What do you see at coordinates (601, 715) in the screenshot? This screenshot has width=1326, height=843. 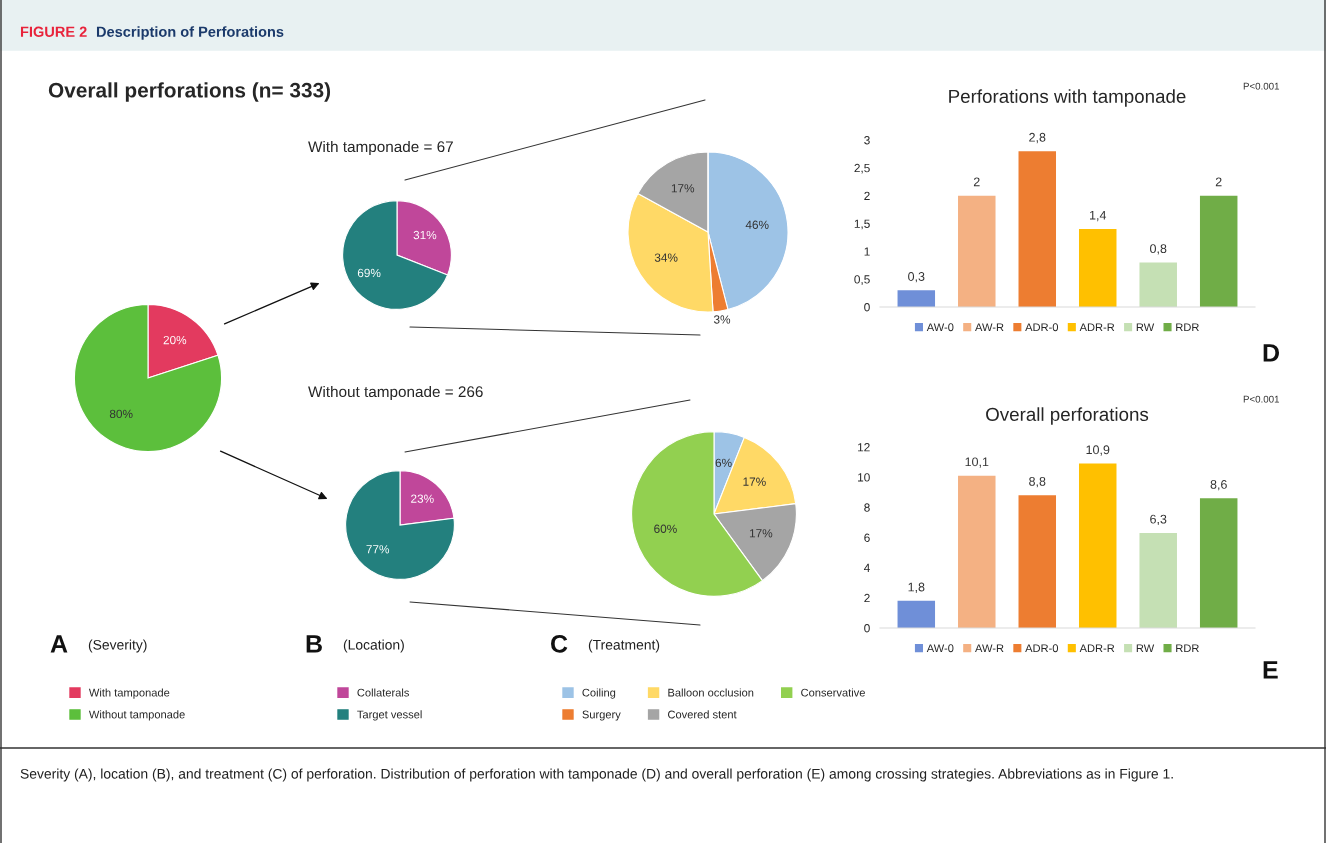 I see `legend-label: Surgery` at bounding box center [601, 715].